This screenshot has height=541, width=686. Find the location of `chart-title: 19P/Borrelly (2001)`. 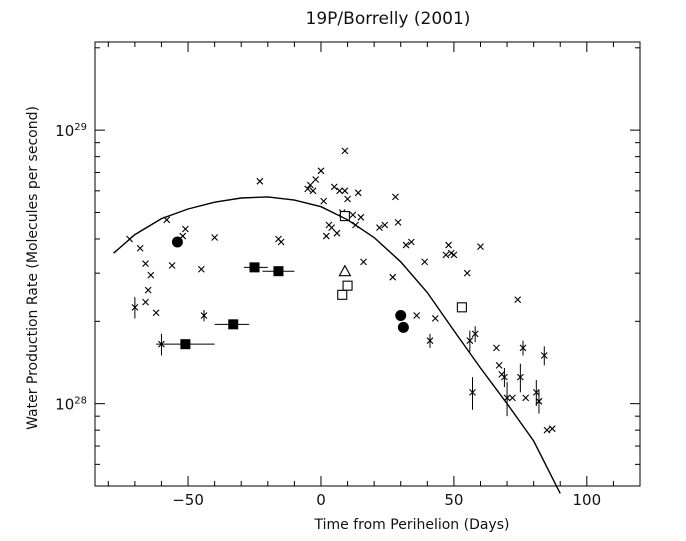

chart-title: 19P/Borrelly (2001) is located at coordinates (388, 19).